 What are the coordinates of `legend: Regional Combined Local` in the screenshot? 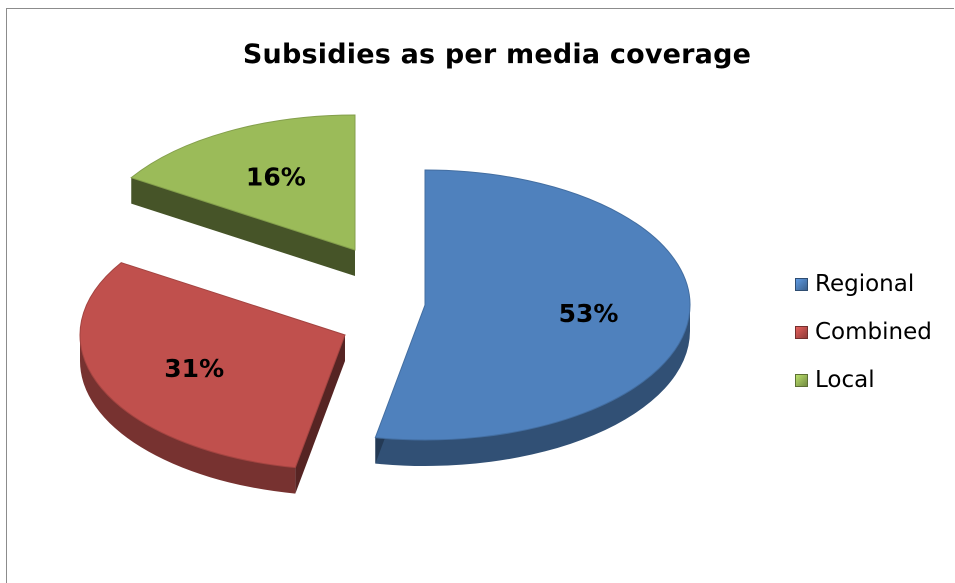 It's located at (863, 332).